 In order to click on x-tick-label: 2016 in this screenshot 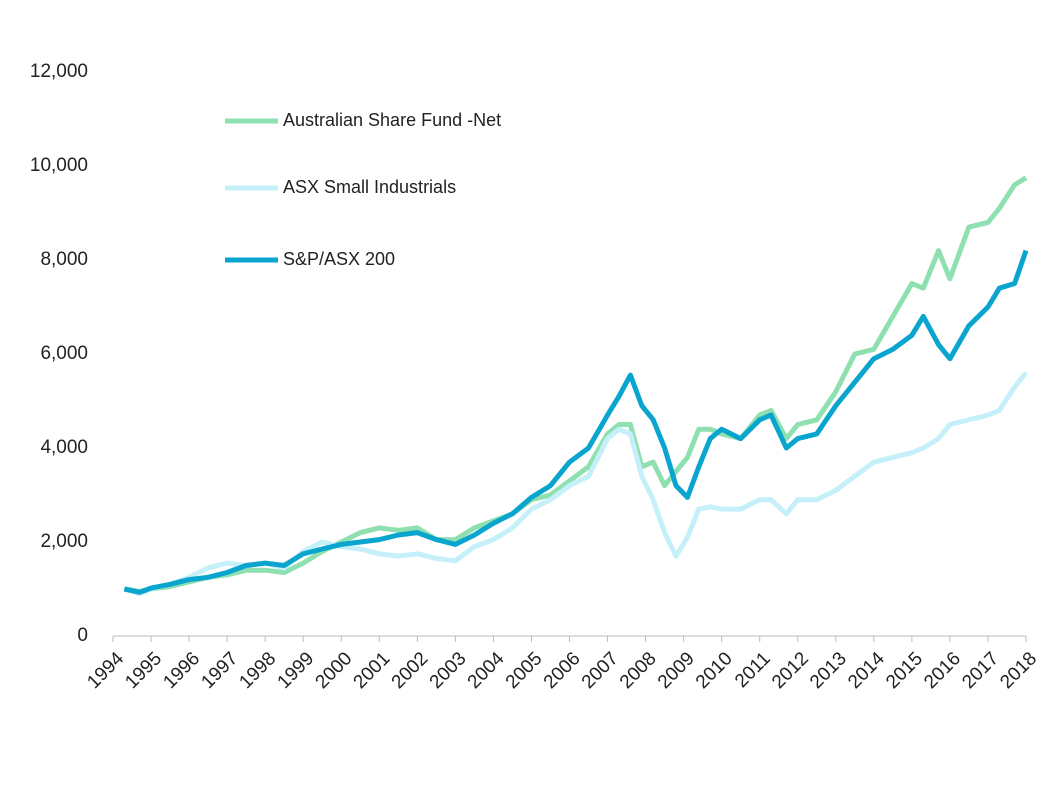, I will do `click(942, 670)`.